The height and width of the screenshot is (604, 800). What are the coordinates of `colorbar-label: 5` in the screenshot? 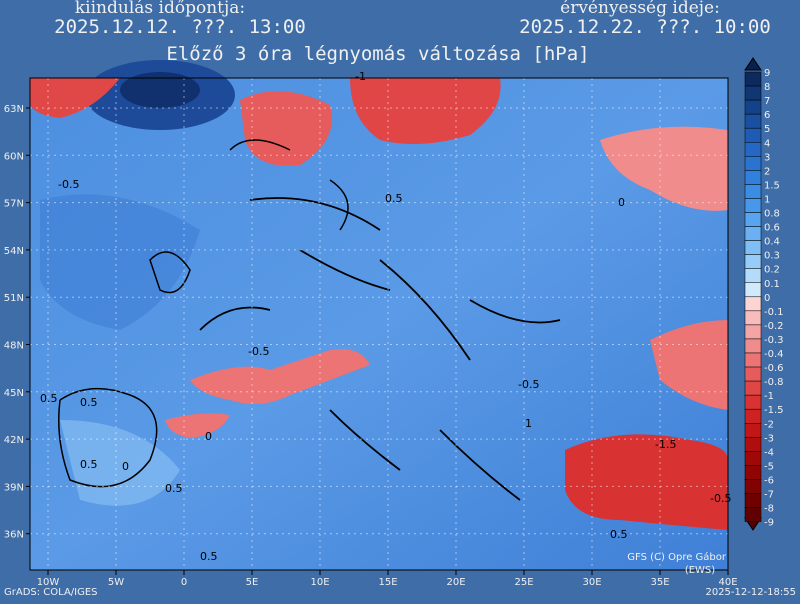 It's located at (767, 129).